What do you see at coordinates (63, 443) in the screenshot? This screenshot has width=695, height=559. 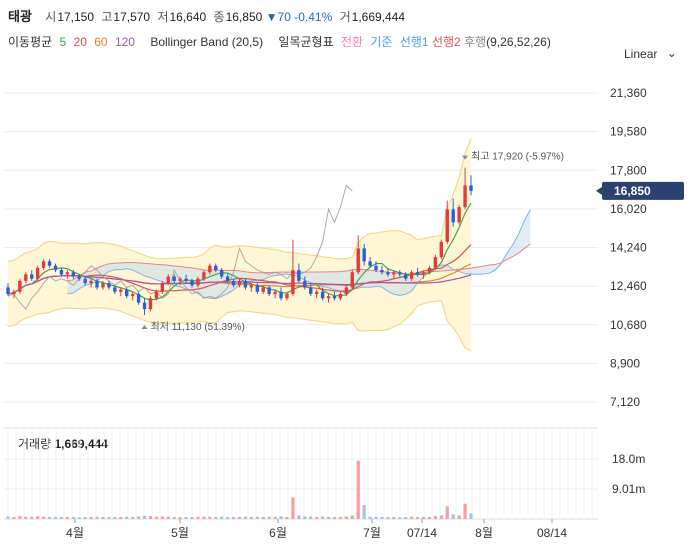 I see `volume-title: 거래량 1,669,444` at bounding box center [63, 443].